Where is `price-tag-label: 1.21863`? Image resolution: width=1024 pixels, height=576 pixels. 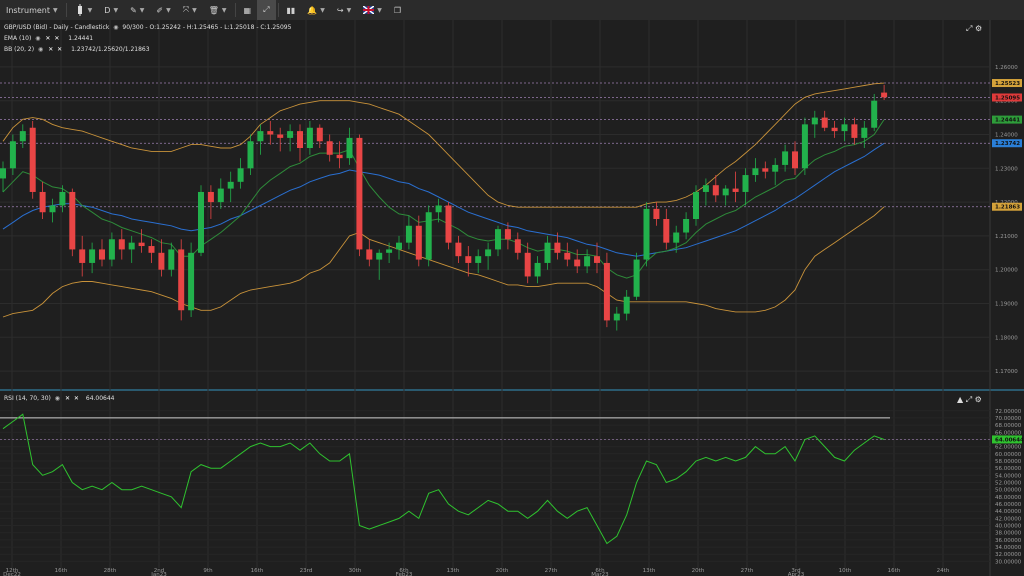
price-tag-label: 1.21863 is located at coordinates (1007, 208).